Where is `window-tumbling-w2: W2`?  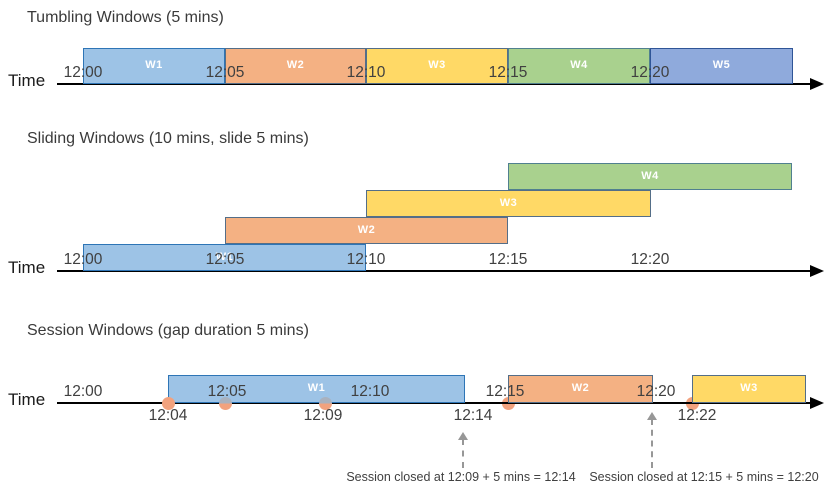 window-tumbling-w2: W2 is located at coordinates (295, 66).